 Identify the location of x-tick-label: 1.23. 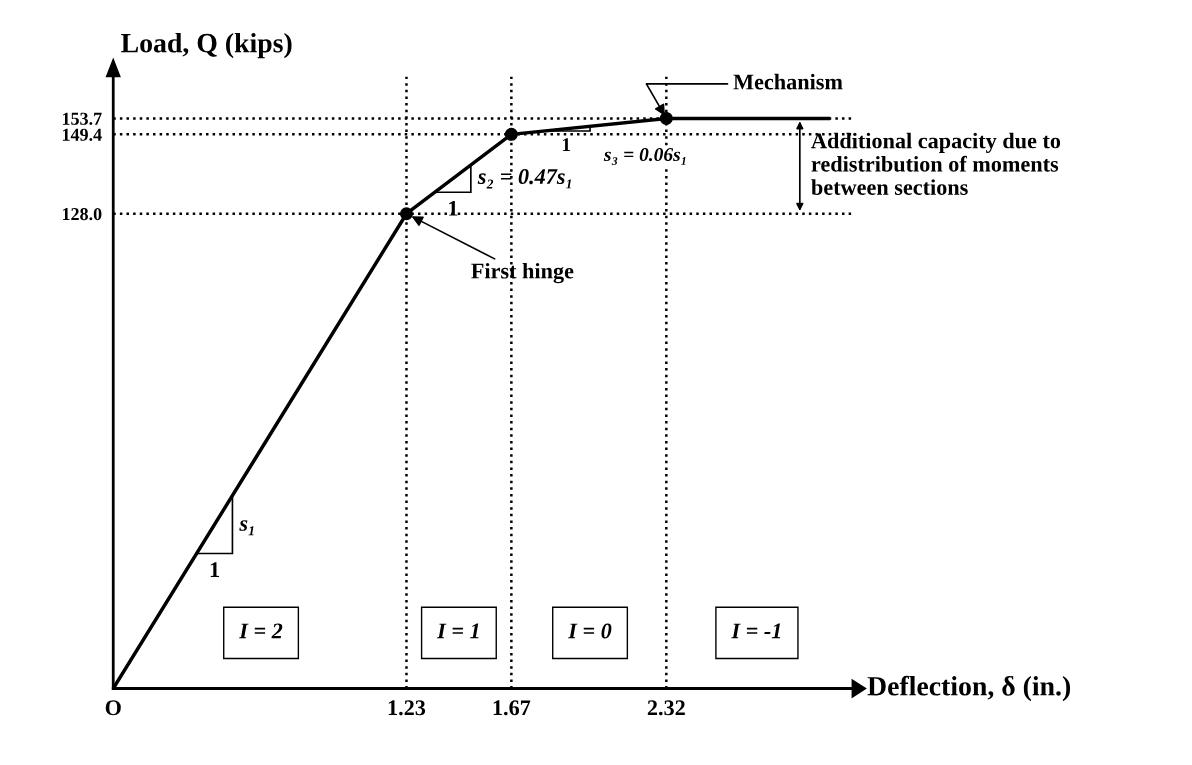
(407, 708).